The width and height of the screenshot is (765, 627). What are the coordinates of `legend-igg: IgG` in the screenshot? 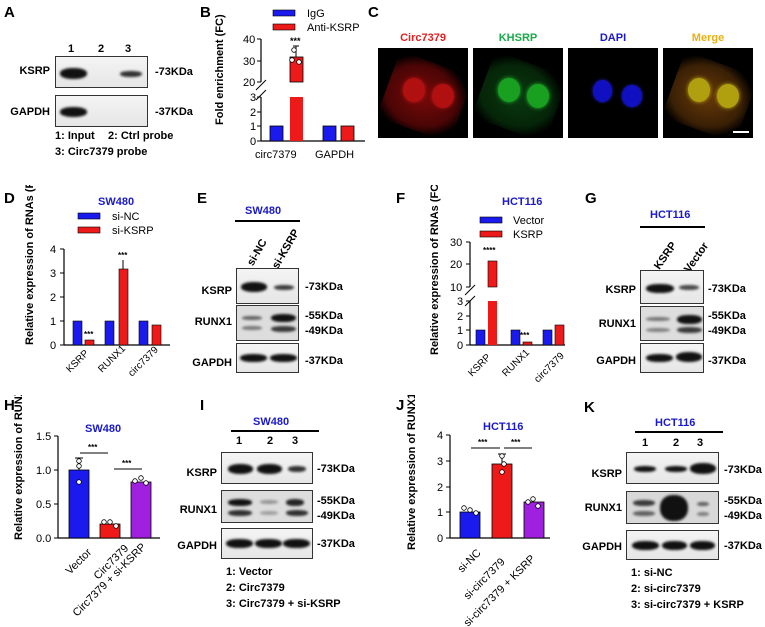 It's located at (316, 14).